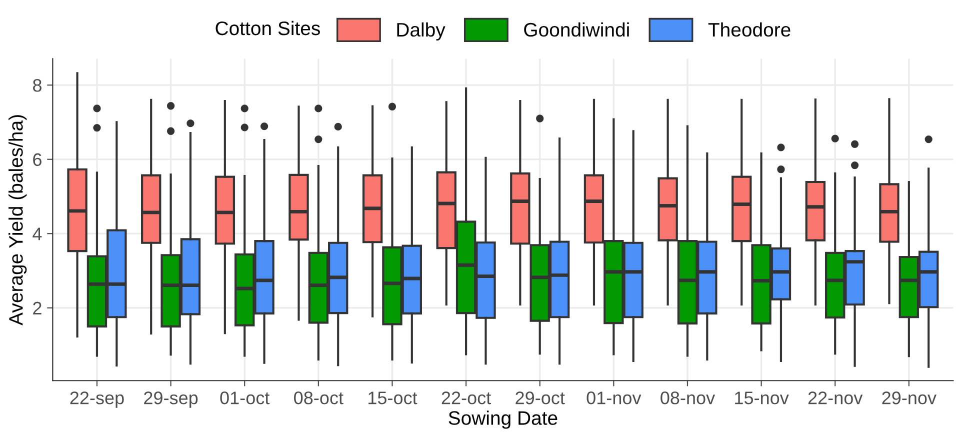 This screenshot has height=435, width=958. Describe the element at coordinates (421, 31) in the screenshot. I see `legend-label: Dalby` at that location.